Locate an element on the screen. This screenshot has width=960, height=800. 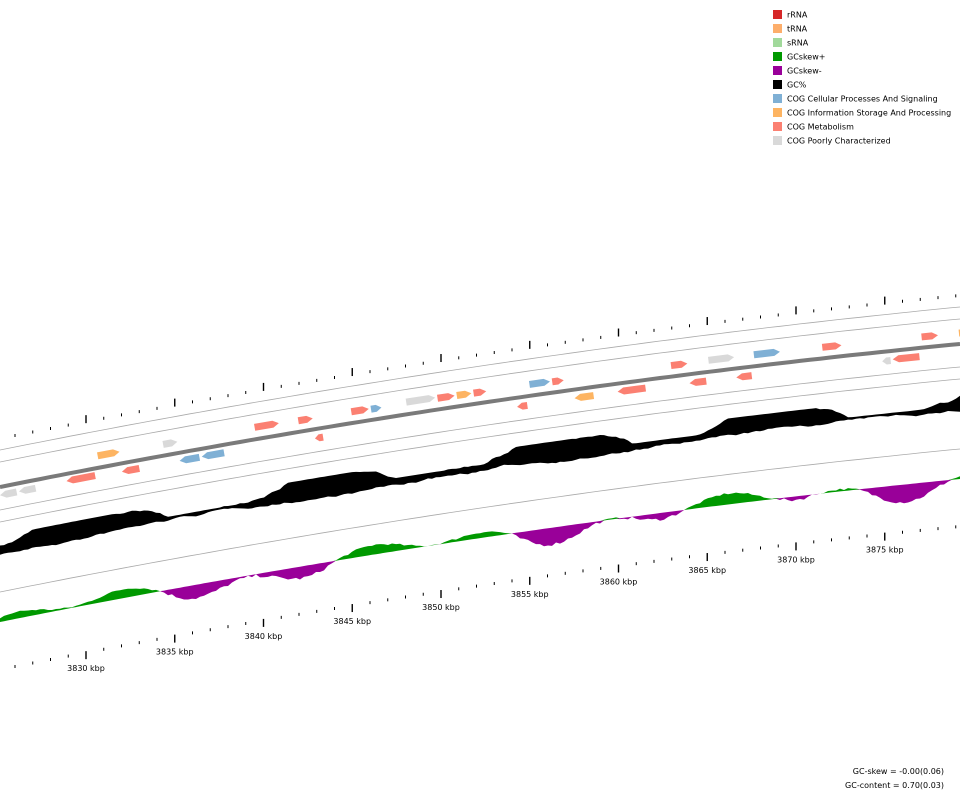
legend-item: COG Poorly Characterized is located at coordinates (832, 141).